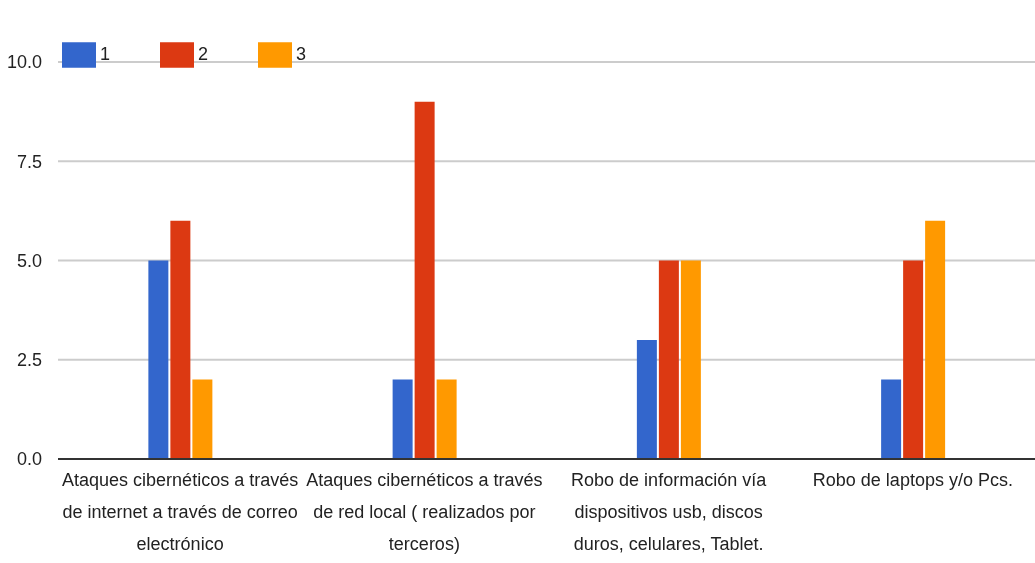  Describe the element at coordinates (180, 511) in the screenshot. I see `x-tick-label: Ataques cibernéticos a través de internet a través de correo electrónico` at that location.